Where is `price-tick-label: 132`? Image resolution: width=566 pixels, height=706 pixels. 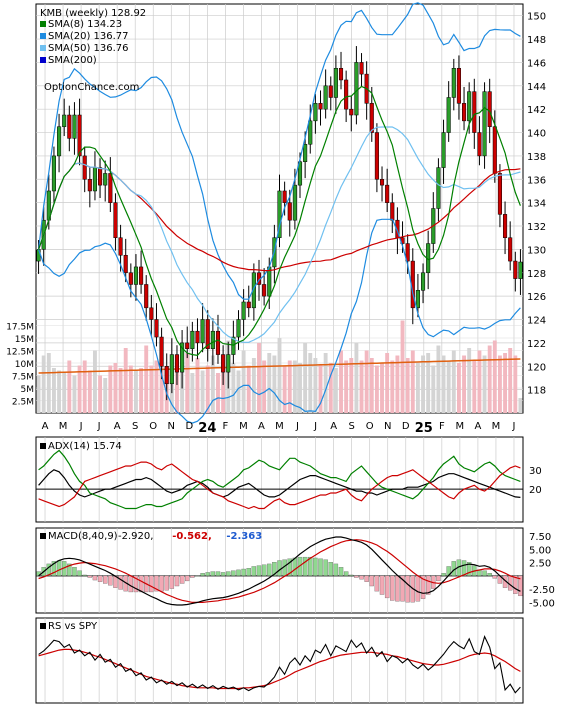 price-tick-label: 132 is located at coordinates (536, 227).